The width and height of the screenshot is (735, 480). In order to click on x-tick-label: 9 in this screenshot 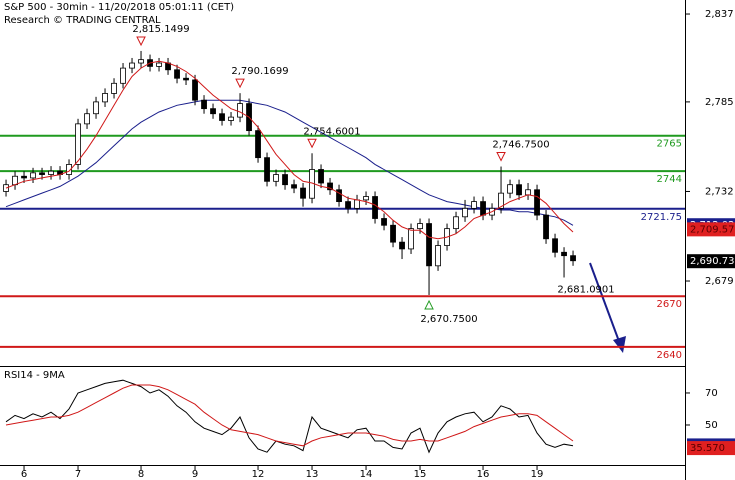, I will do `click(195, 474)`.